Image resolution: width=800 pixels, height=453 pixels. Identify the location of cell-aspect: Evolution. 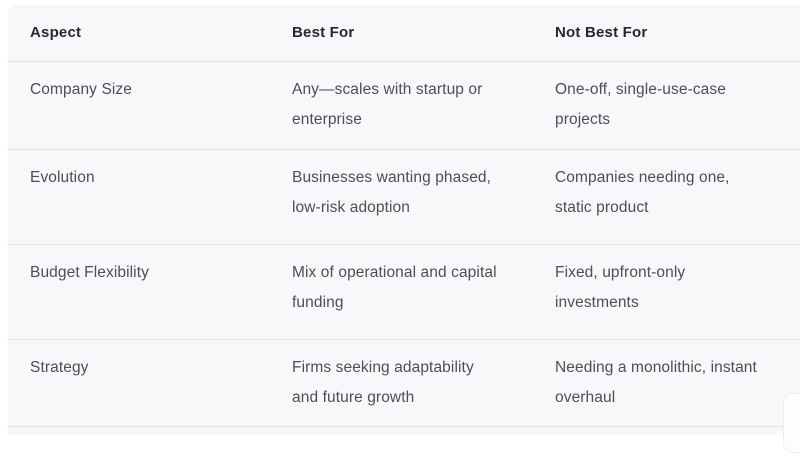
(161, 171).